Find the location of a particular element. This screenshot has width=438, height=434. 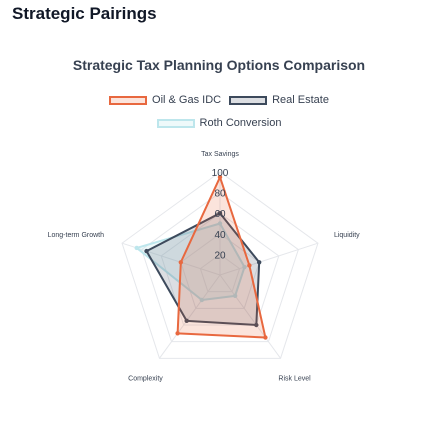

point-oil-gas-idc-tax-savings is located at coordinates (220, 177).